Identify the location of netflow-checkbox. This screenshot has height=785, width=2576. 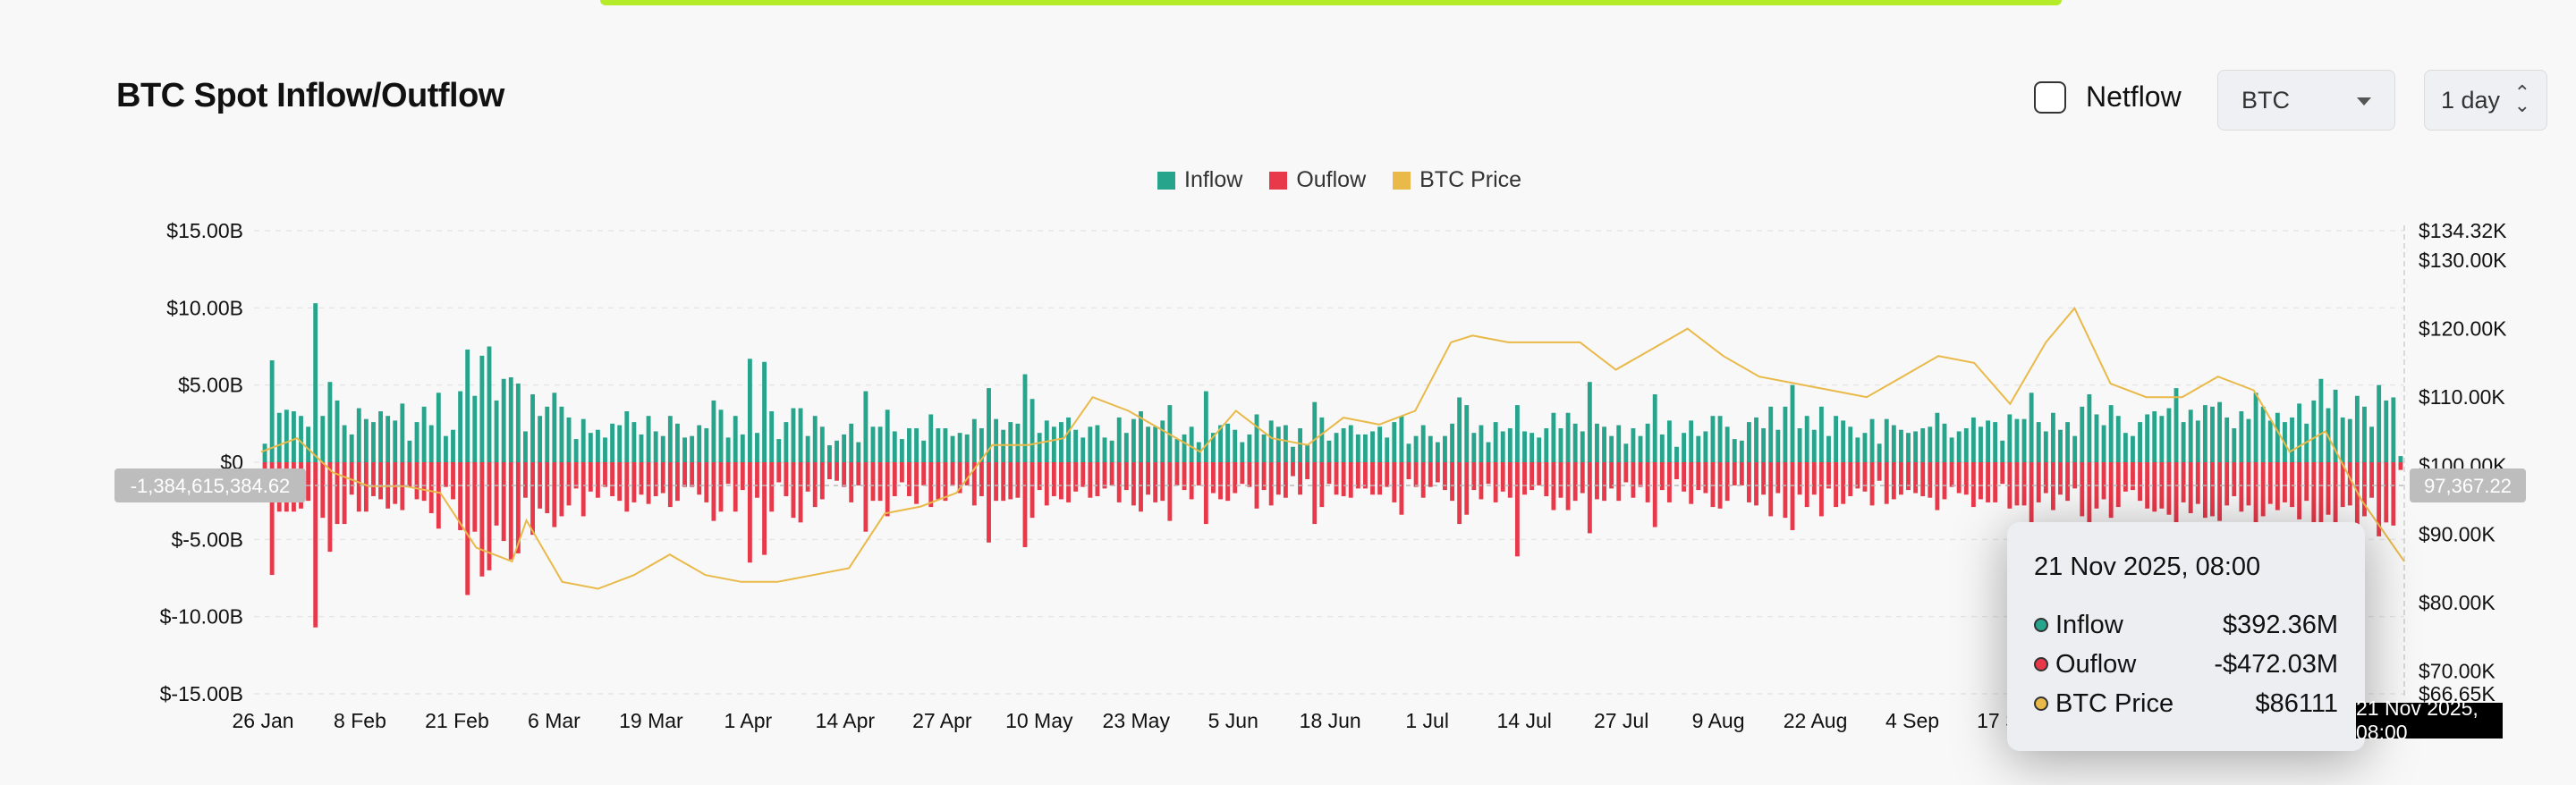
(2050, 97).